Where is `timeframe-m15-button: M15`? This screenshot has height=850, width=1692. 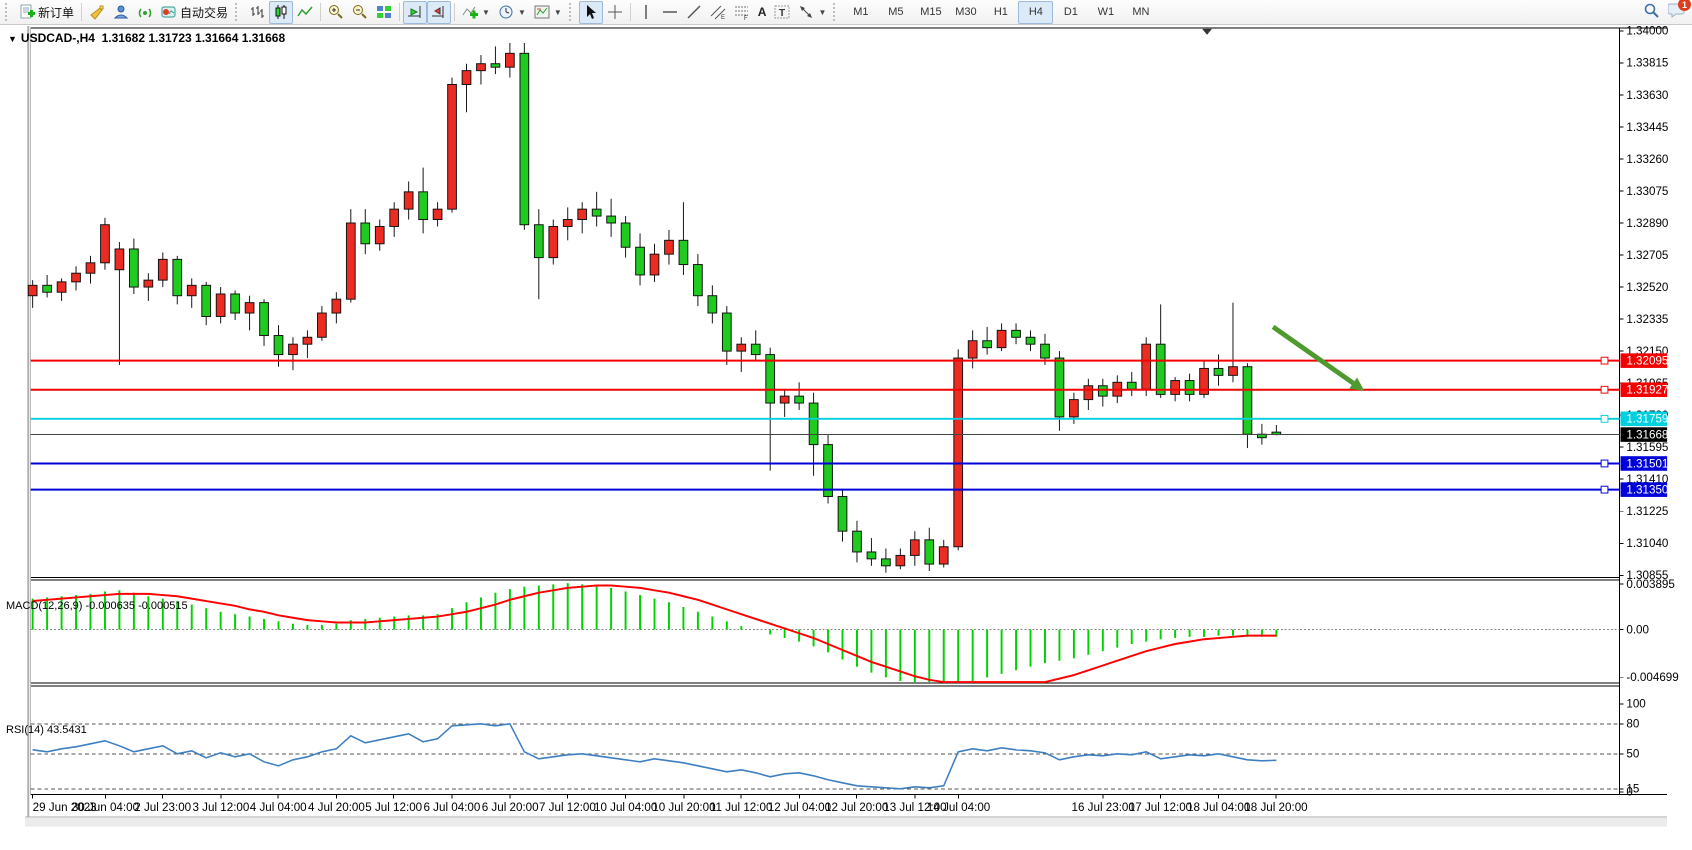 timeframe-m15-button: M15 is located at coordinates (931, 12).